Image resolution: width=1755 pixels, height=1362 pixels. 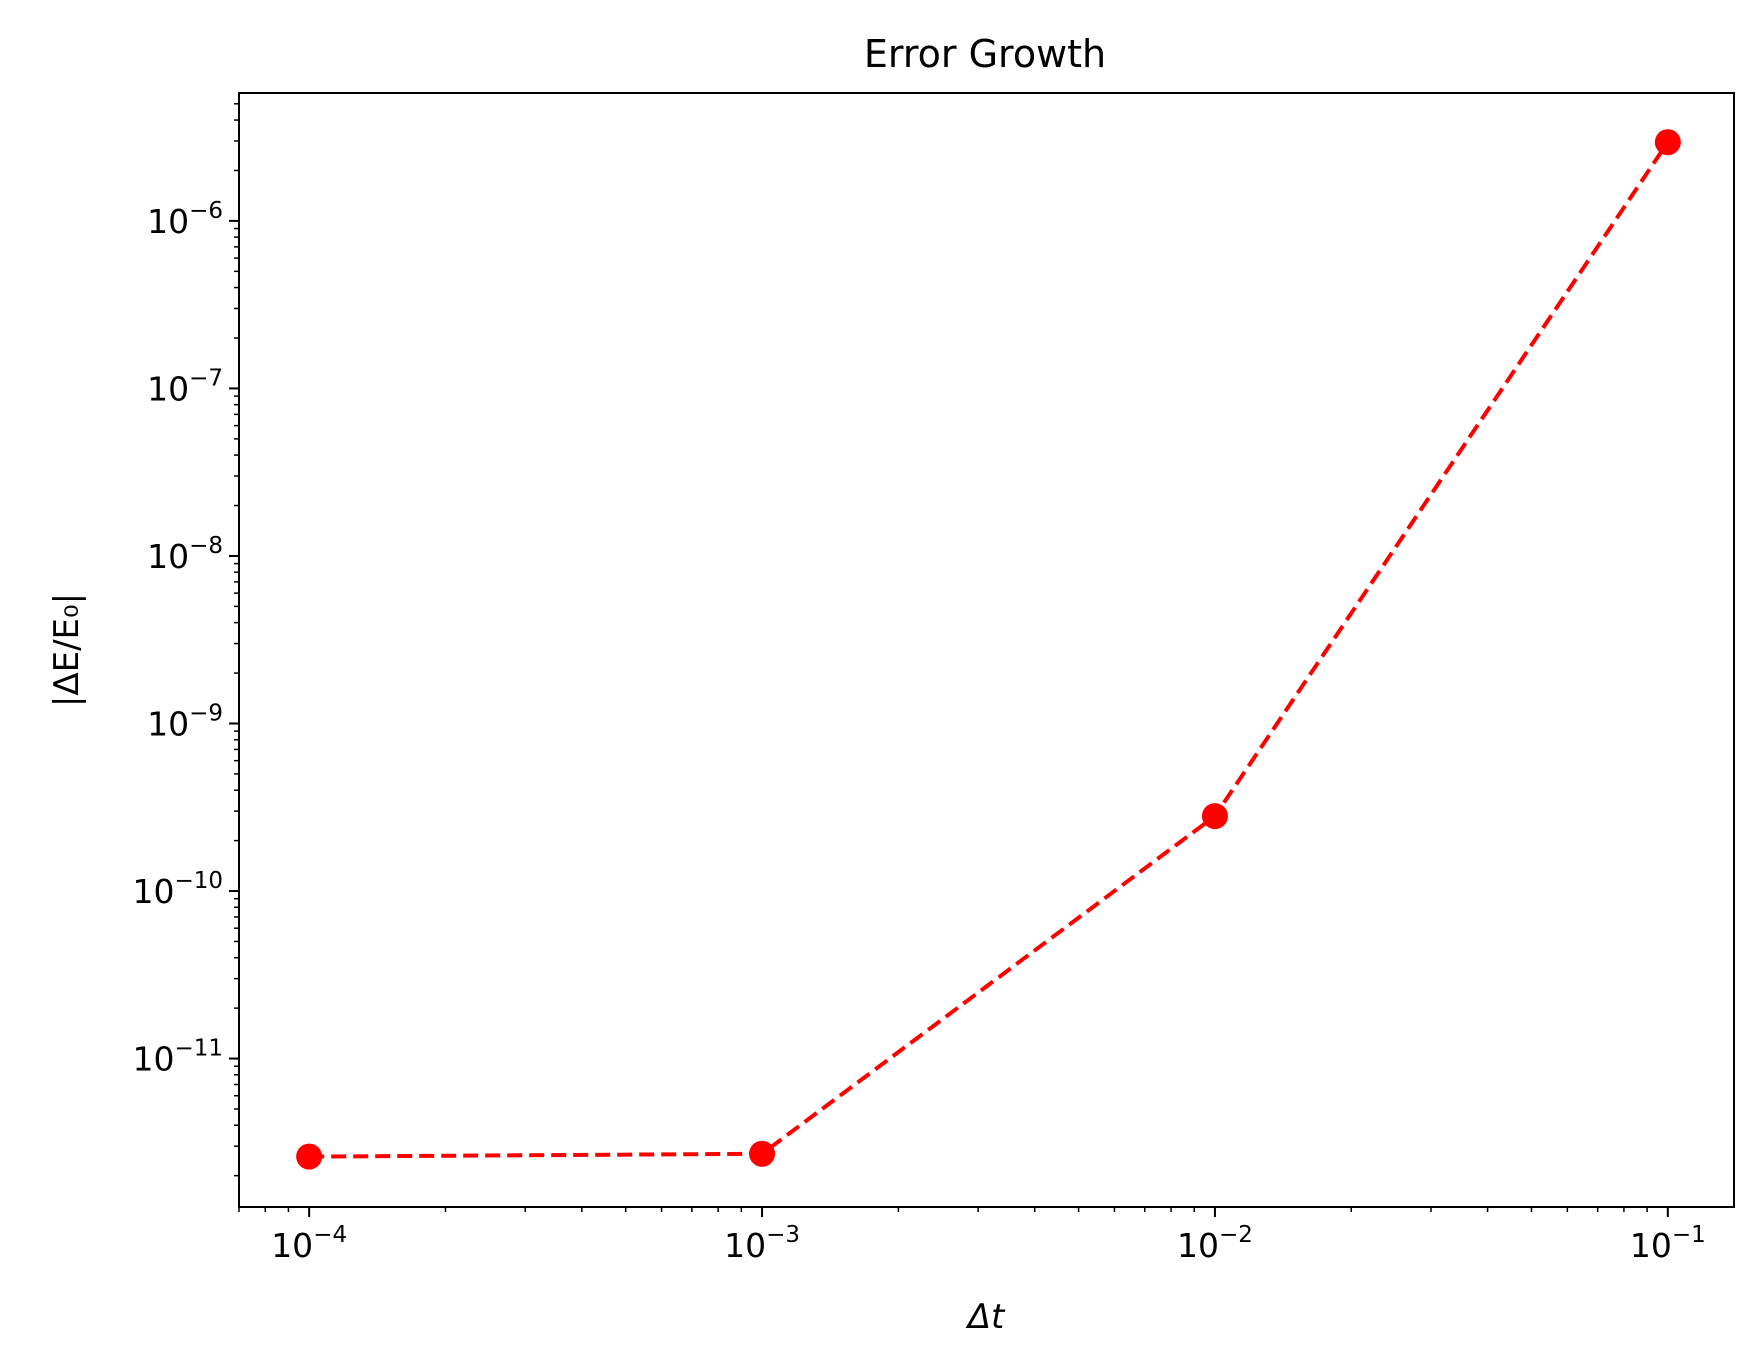 I want to click on tick-exponent: −9, so click(x=206, y=713).